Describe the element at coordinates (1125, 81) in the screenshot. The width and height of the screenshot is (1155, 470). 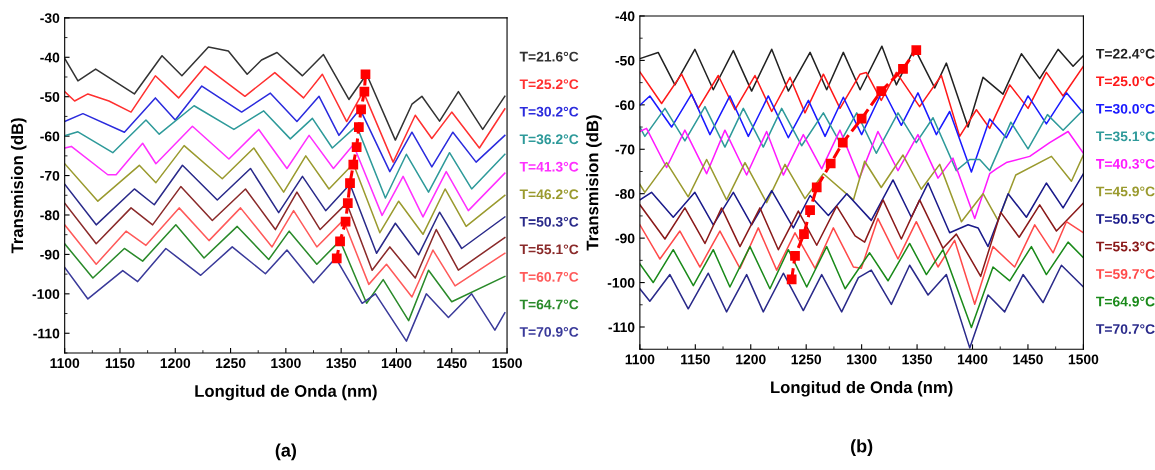
I see `series-label: T=25.0°C` at that location.